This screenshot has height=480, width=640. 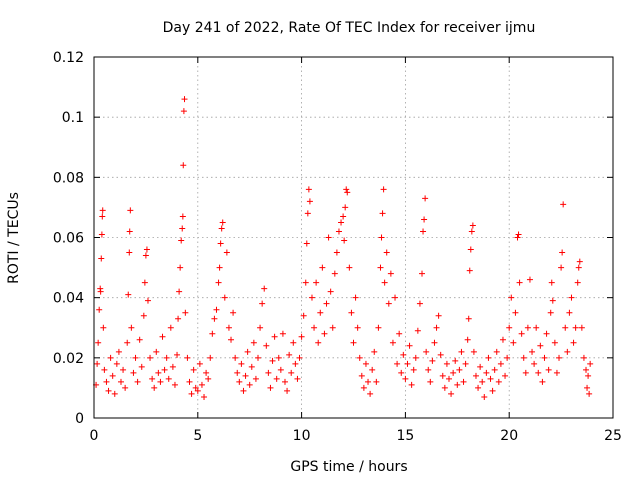 What do you see at coordinates (197, 436) in the screenshot?
I see `x-tick-label: 5` at bounding box center [197, 436].